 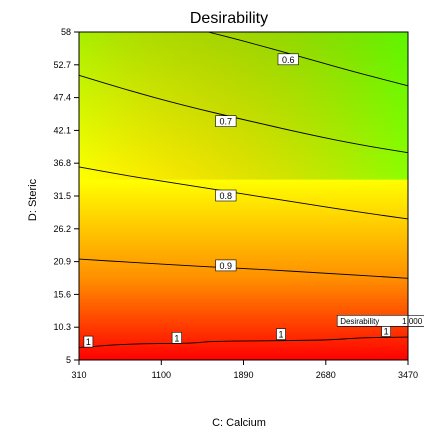 I want to click on y-tick-label: 5, so click(x=68, y=360).